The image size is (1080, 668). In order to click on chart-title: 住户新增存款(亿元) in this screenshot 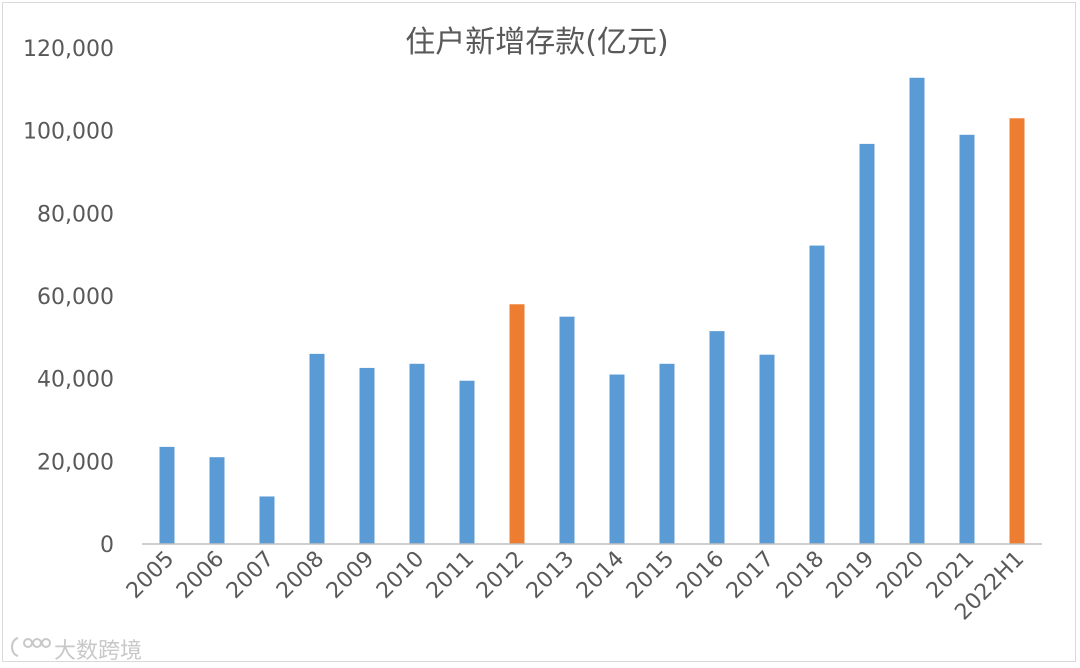, I will do `click(536, 42)`.